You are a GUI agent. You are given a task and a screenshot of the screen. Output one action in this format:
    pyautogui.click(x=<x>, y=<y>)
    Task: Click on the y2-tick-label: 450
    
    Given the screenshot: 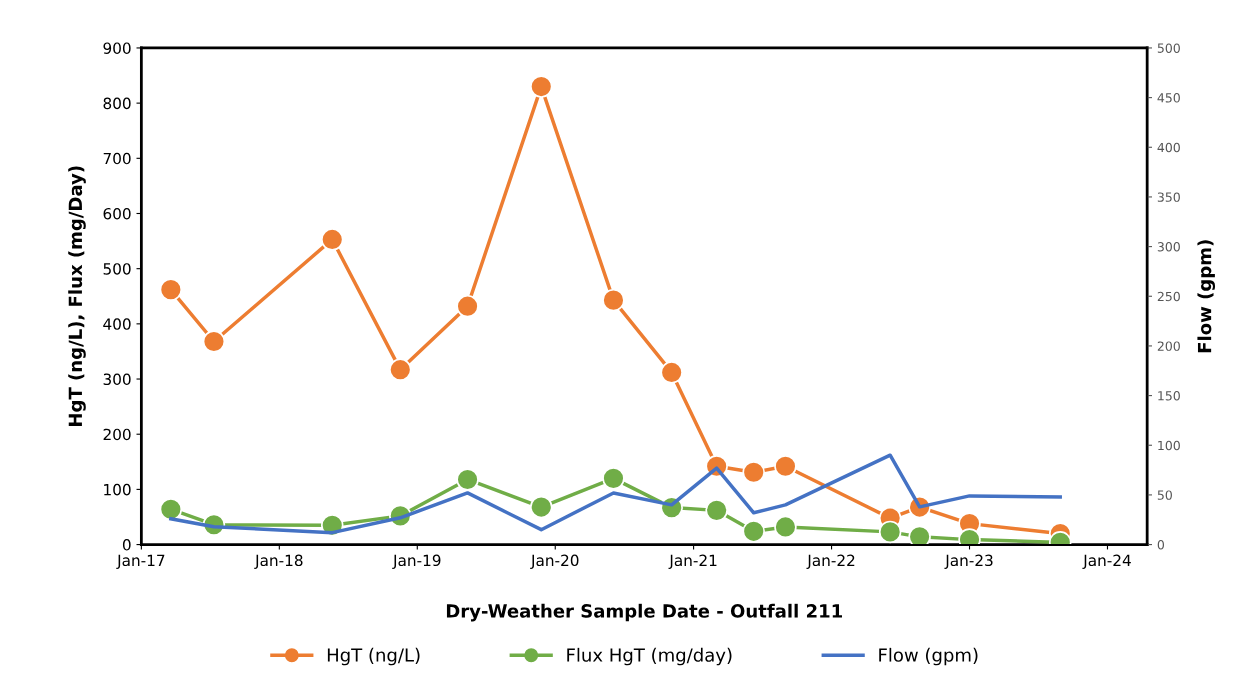 What is the action you would take?
    pyautogui.click(x=1168, y=98)
    